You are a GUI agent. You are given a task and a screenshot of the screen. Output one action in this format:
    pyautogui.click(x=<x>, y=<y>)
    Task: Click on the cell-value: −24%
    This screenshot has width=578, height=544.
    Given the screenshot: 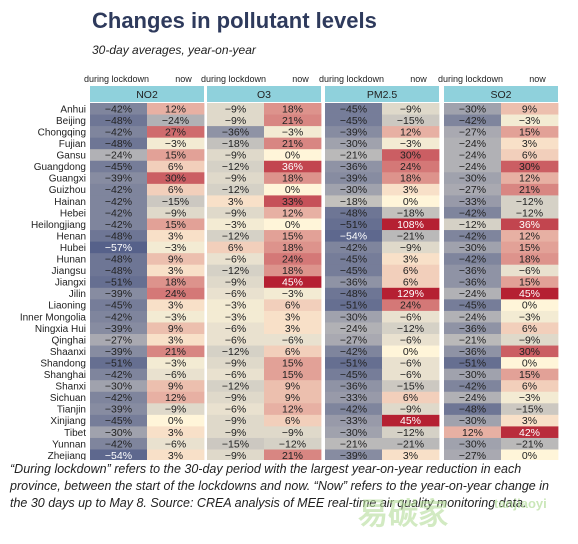 What is the action you would take?
    pyautogui.click(x=472, y=317)
    